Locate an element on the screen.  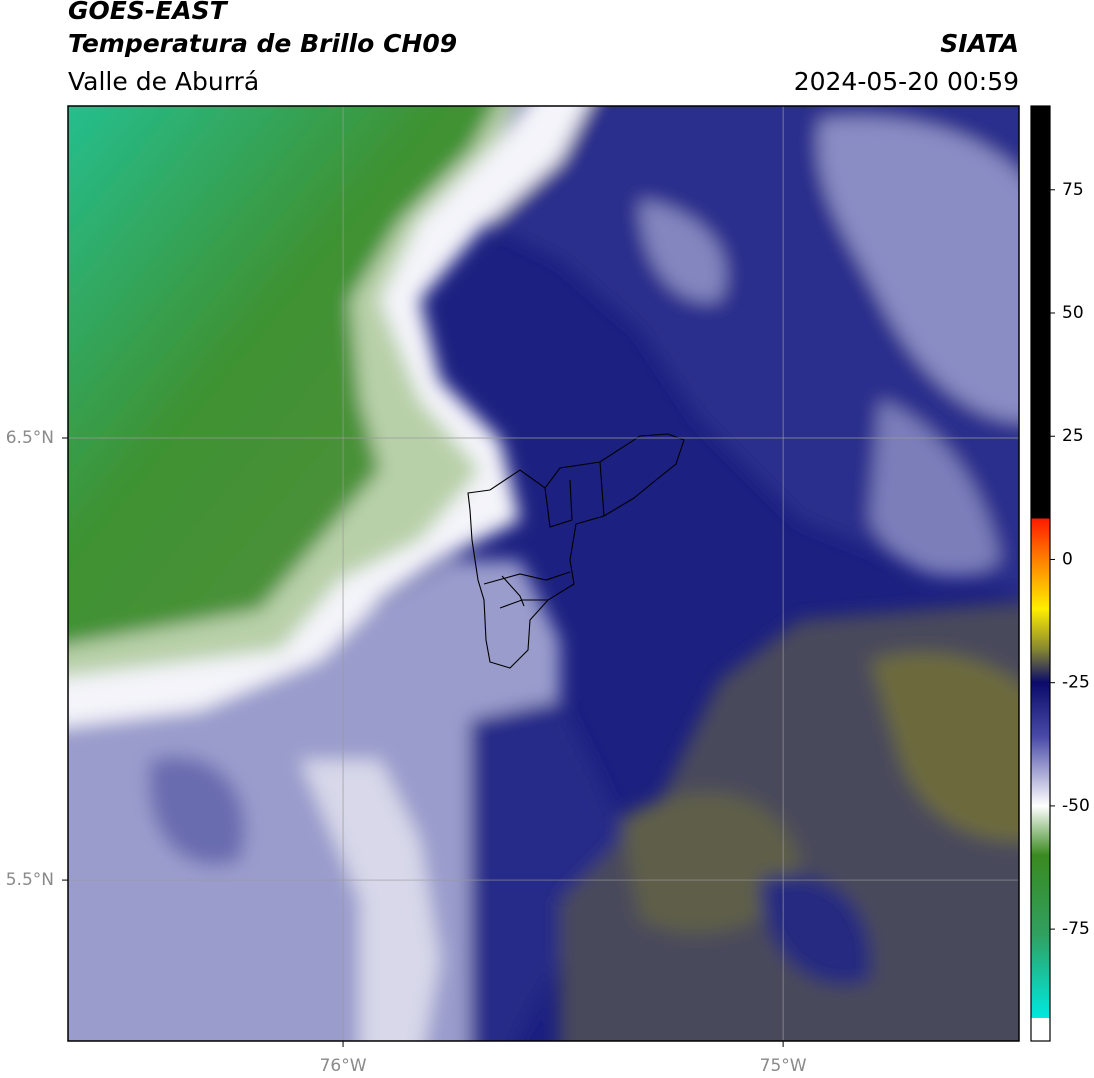
colorbar-tick-label: 75 is located at coordinates (1073, 190).